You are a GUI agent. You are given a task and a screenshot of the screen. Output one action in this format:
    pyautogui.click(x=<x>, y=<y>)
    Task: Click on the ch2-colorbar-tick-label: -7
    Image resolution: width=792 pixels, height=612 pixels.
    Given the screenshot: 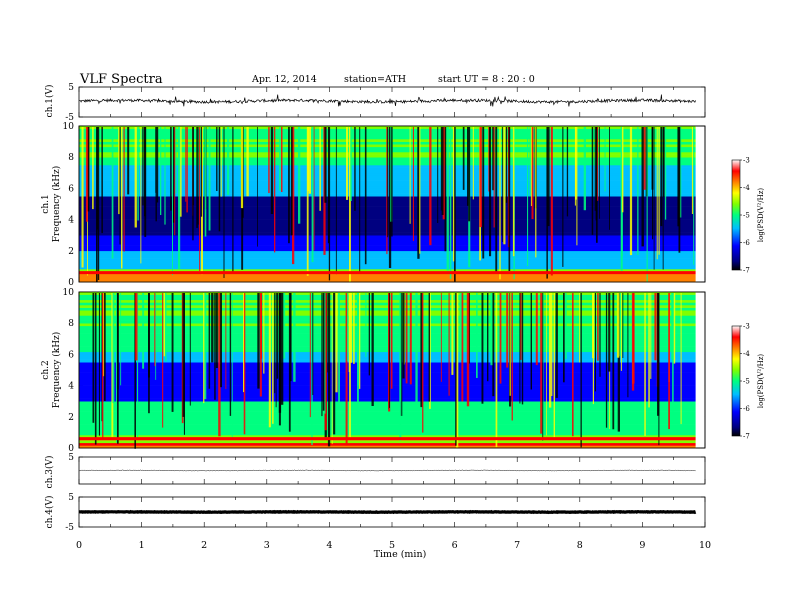 What is the action you would take?
    pyautogui.click(x=746, y=437)
    